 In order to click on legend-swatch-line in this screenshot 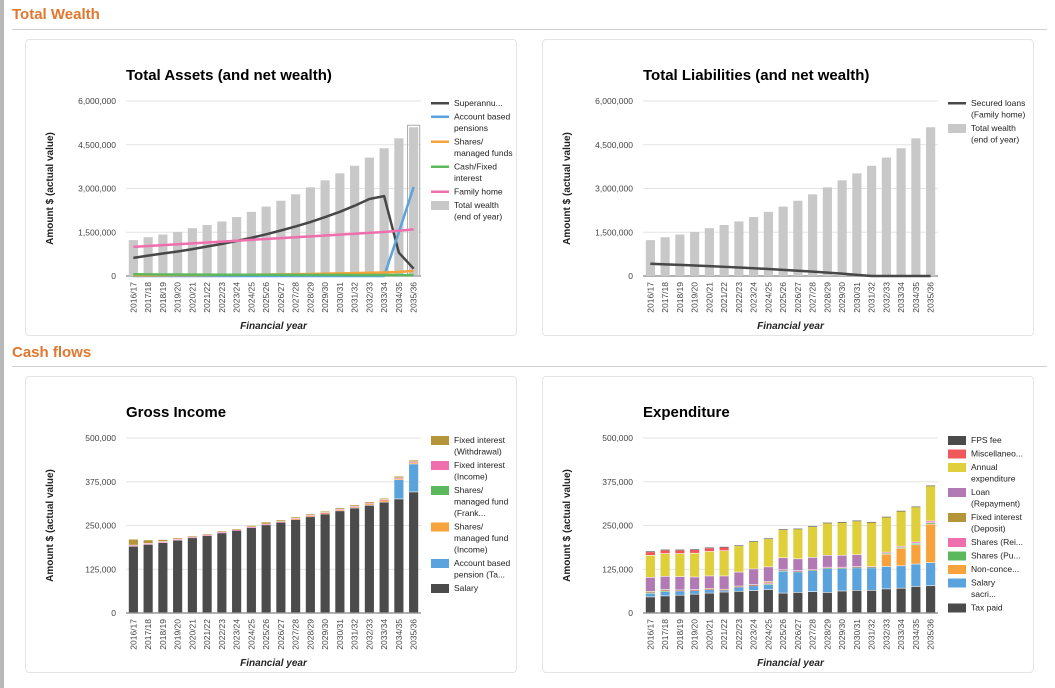, I will do `click(440, 103)`.